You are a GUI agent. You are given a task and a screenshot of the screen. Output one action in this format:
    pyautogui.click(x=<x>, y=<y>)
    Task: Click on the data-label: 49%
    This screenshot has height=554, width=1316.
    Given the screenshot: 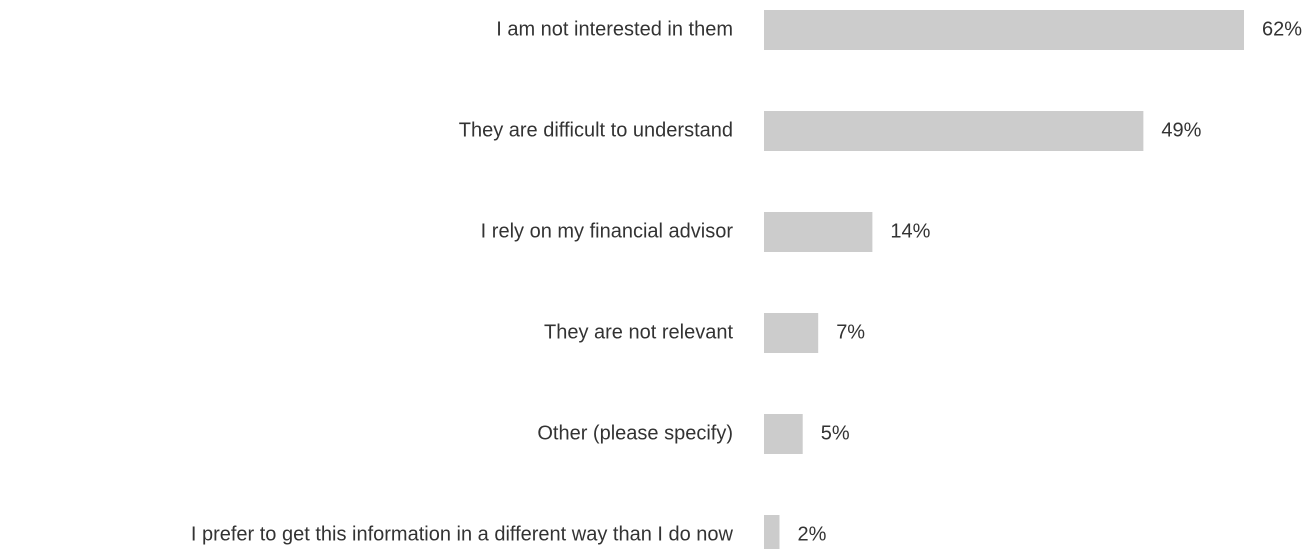 What is the action you would take?
    pyautogui.click(x=1181, y=130)
    